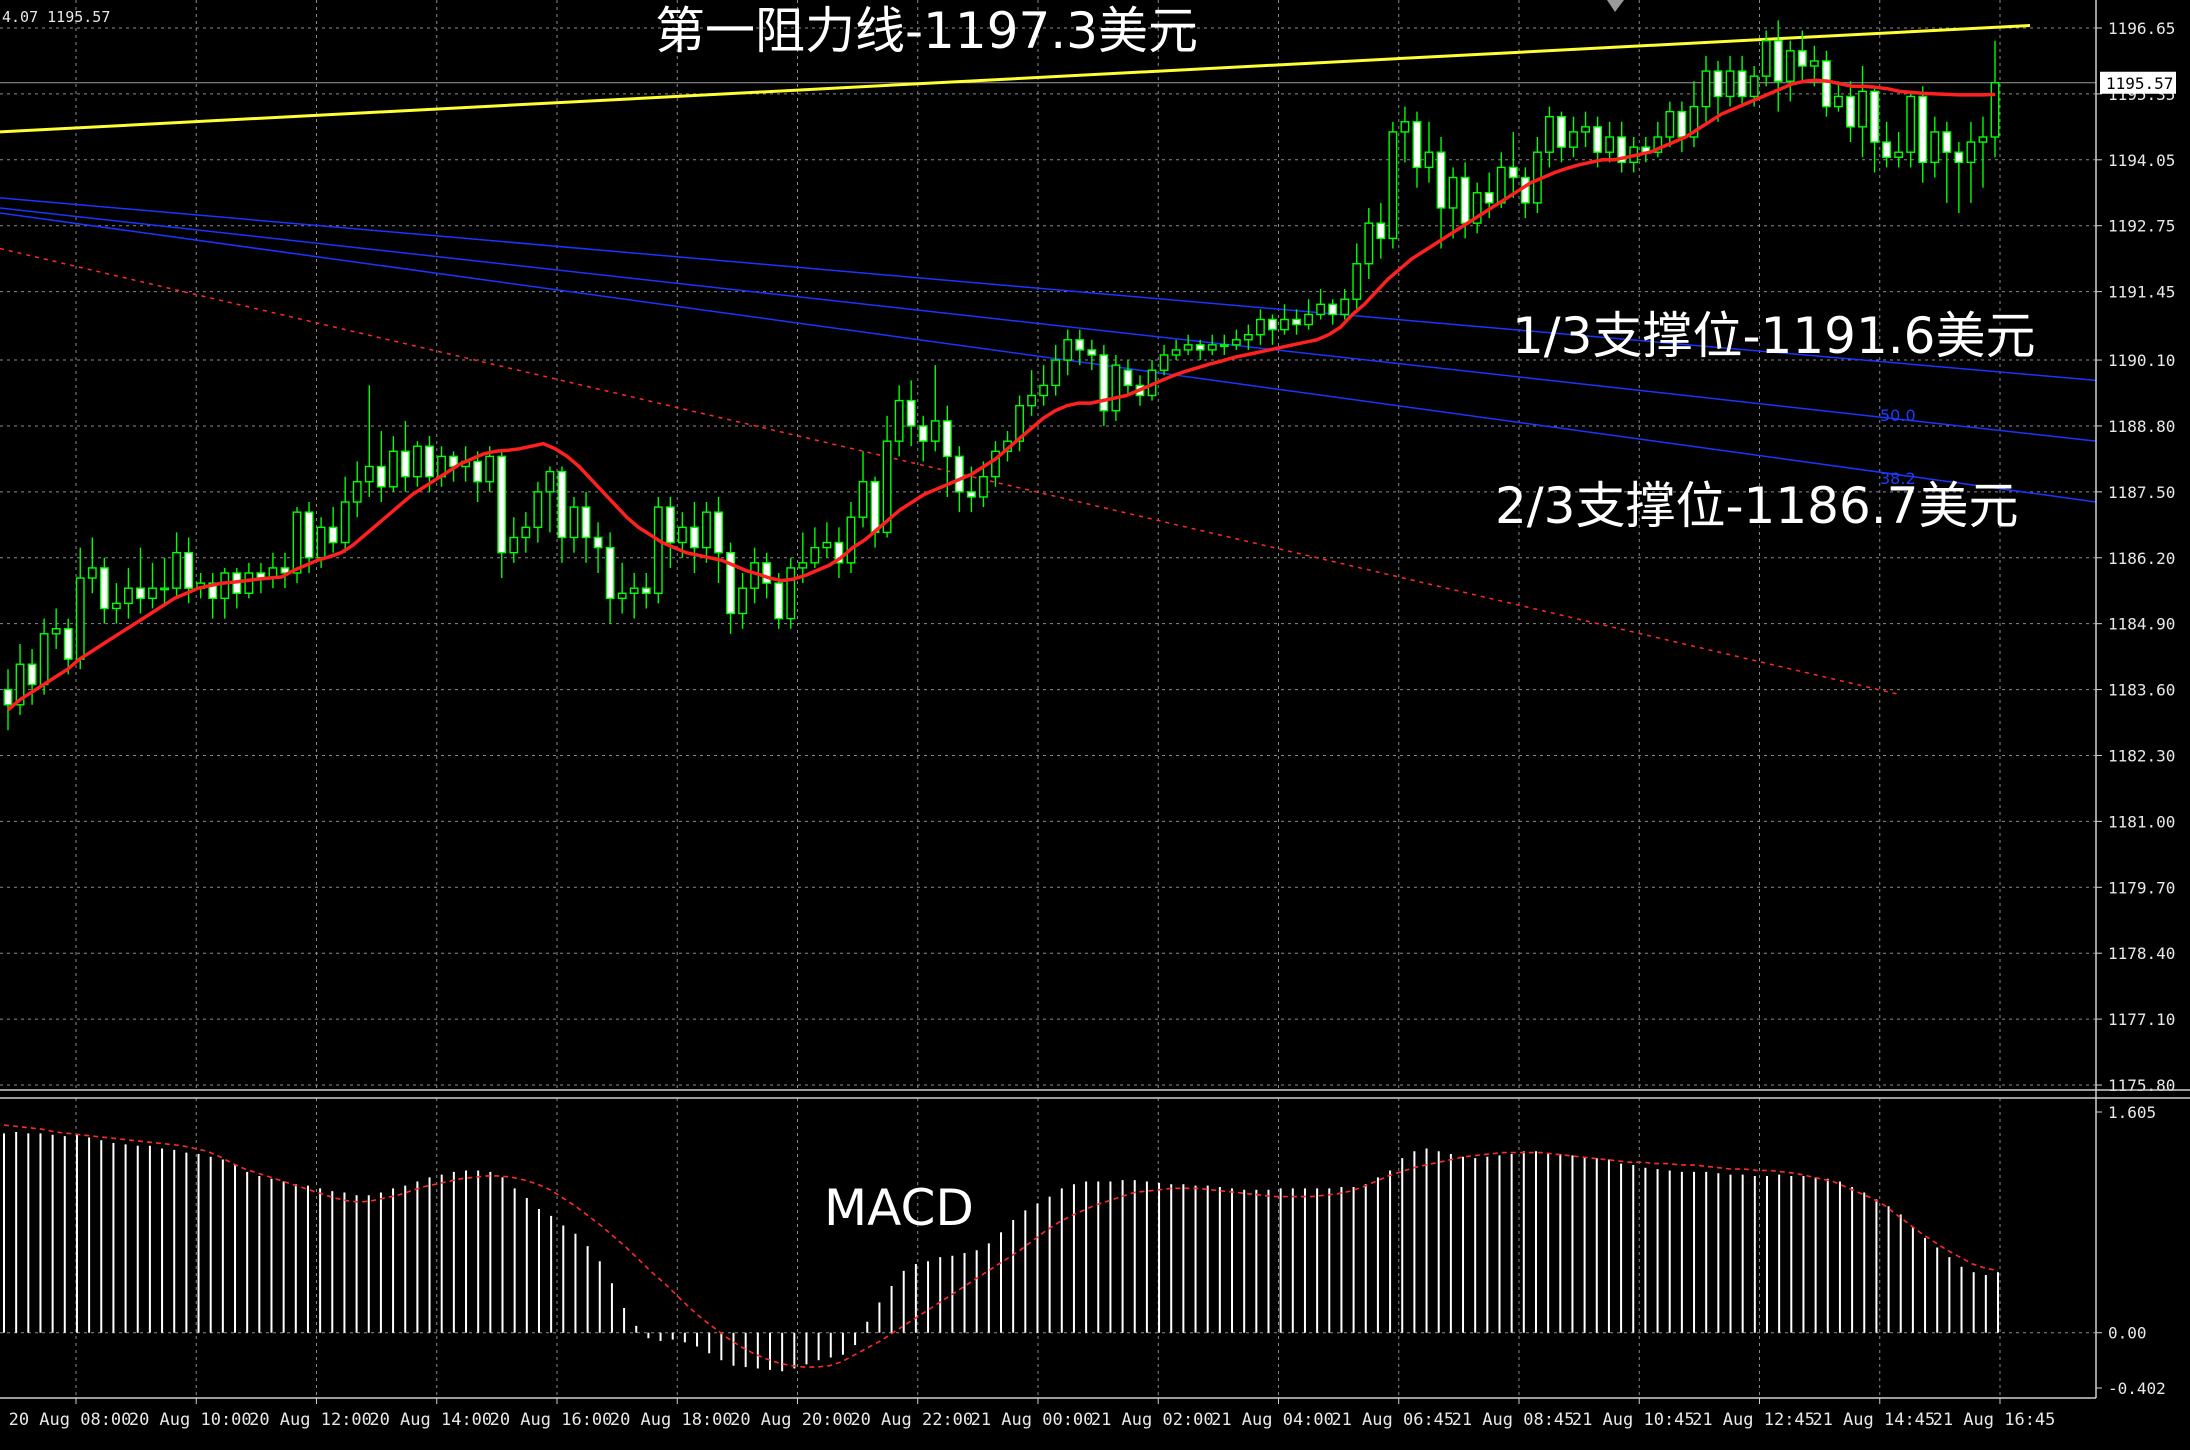 The height and width of the screenshot is (1450, 2190). Describe the element at coordinates (1753, 1420) in the screenshot. I see `x-tick-label: 21 Aug 12:45` at that location.